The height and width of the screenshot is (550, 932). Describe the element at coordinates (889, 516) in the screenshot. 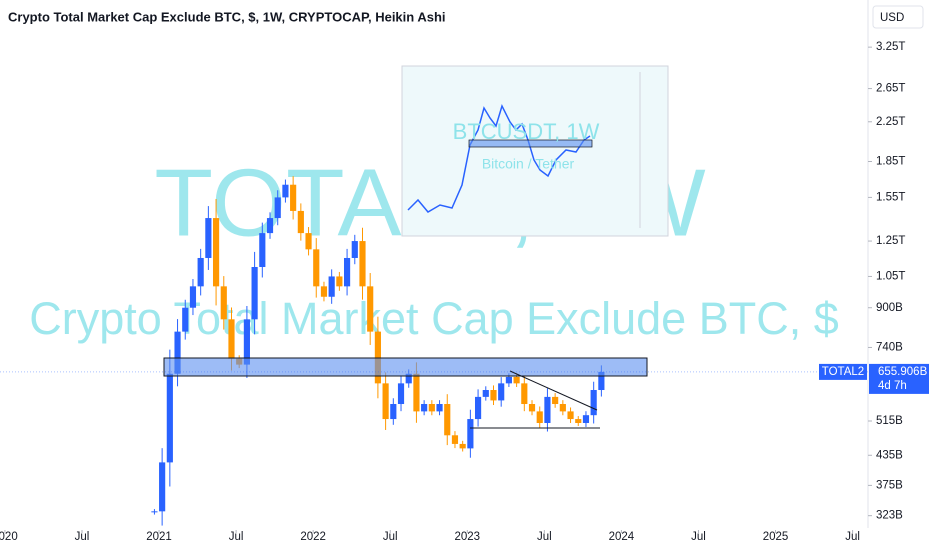

I see `y-tick-label: 323B` at that location.